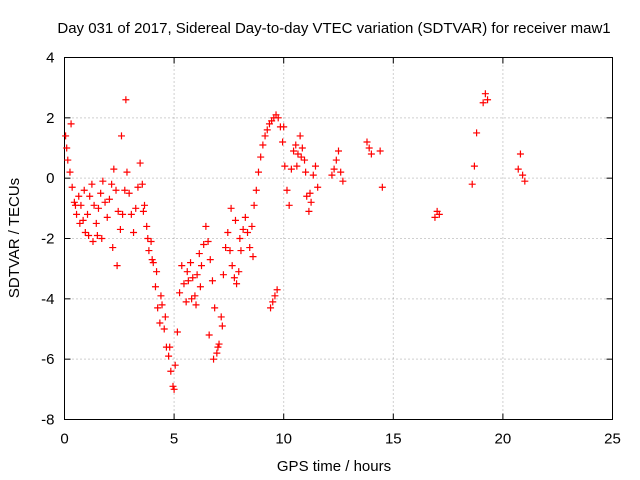 This screenshot has width=640, height=480. What do you see at coordinates (503, 439) in the screenshot?
I see `x-tick-label: 20` at bounding box center [503, 439].